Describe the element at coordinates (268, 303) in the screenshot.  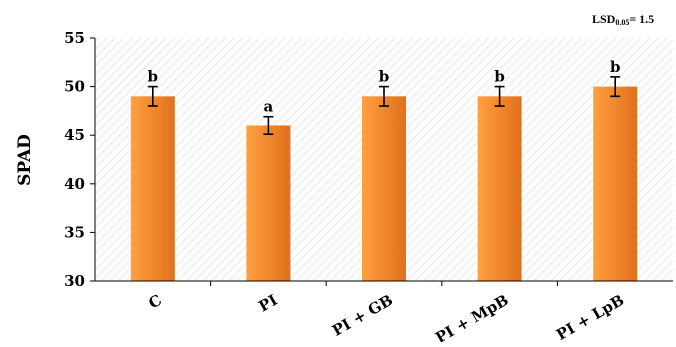
I see `x-tick-label: PI` at that location.